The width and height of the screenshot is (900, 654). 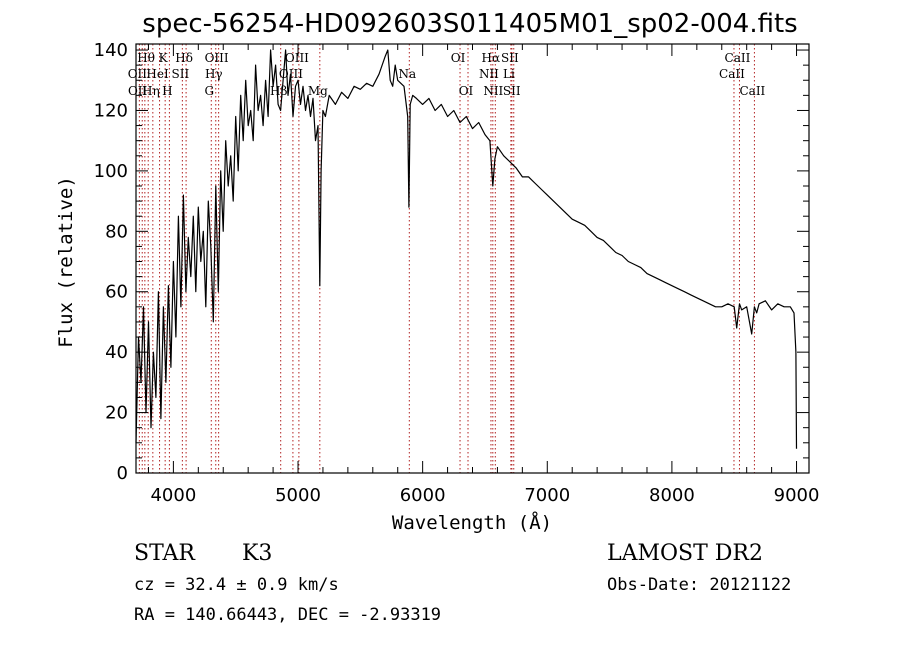 What do you see at coordinates (184, 58) in the screenshot?
I see `line-label: Hδ` at bounding box center [184, 58].